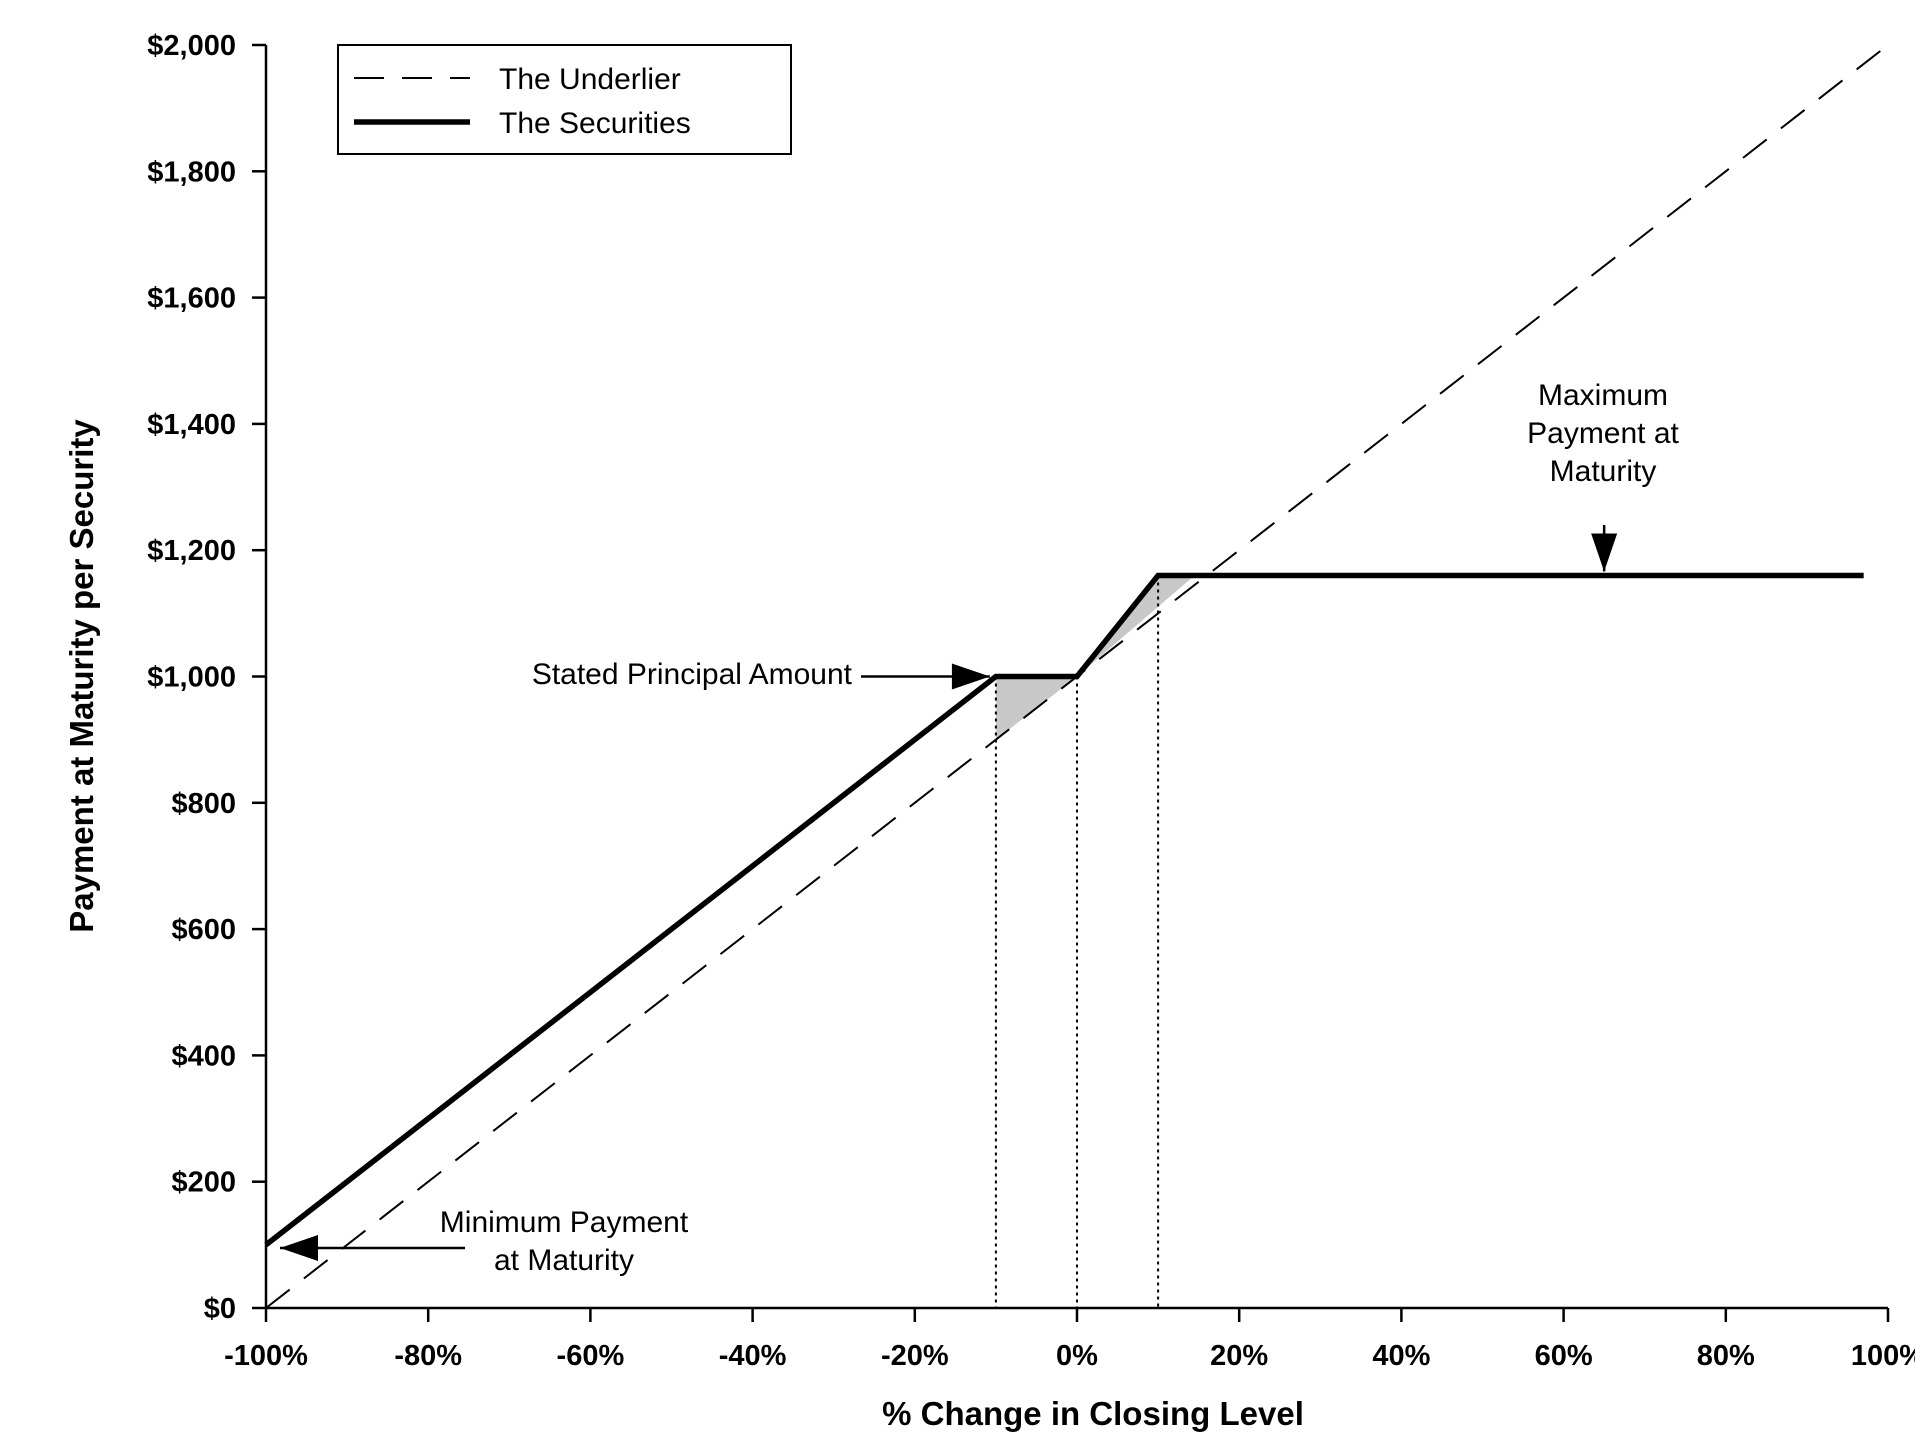  Describe the element at coordinates (1093, 1413) in the screenshot. I see `x-axis-title: % Change in Closing Level` at that location.